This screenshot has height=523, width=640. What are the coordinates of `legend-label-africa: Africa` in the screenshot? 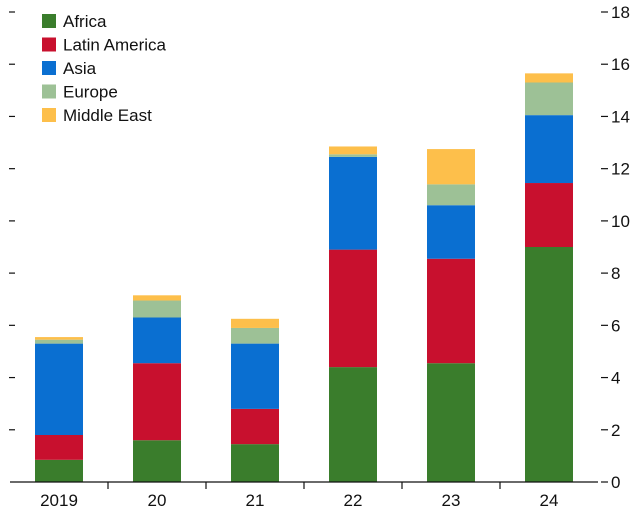 It's located at (85, 21).